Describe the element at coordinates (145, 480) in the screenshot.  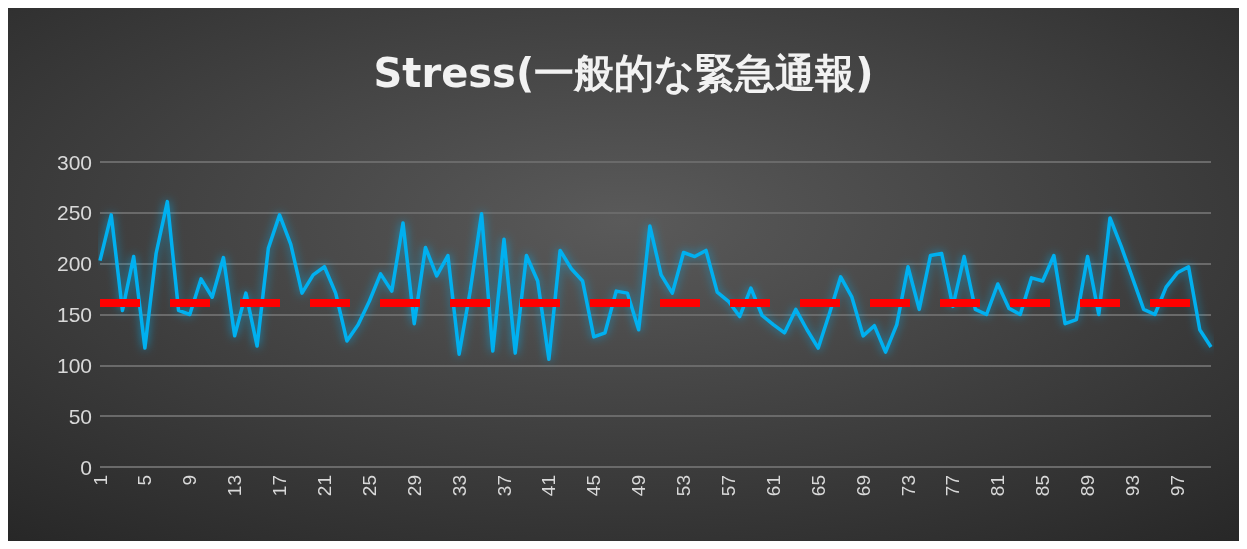
I see `x-tick-label: 5` at that location.